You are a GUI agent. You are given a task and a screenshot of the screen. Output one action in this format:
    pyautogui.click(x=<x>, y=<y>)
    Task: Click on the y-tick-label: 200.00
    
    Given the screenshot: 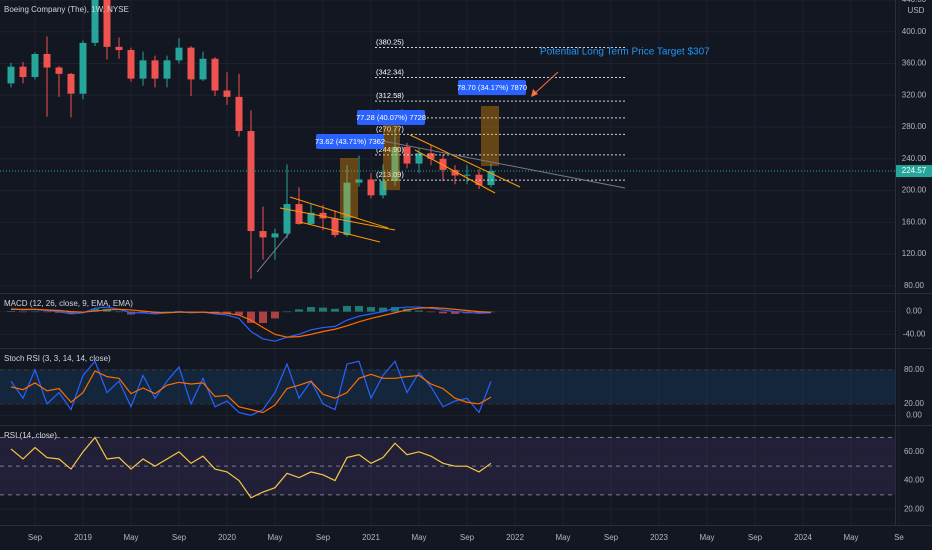 What is the action you would take?
    pyautogui.click(x=914, y=190)
    